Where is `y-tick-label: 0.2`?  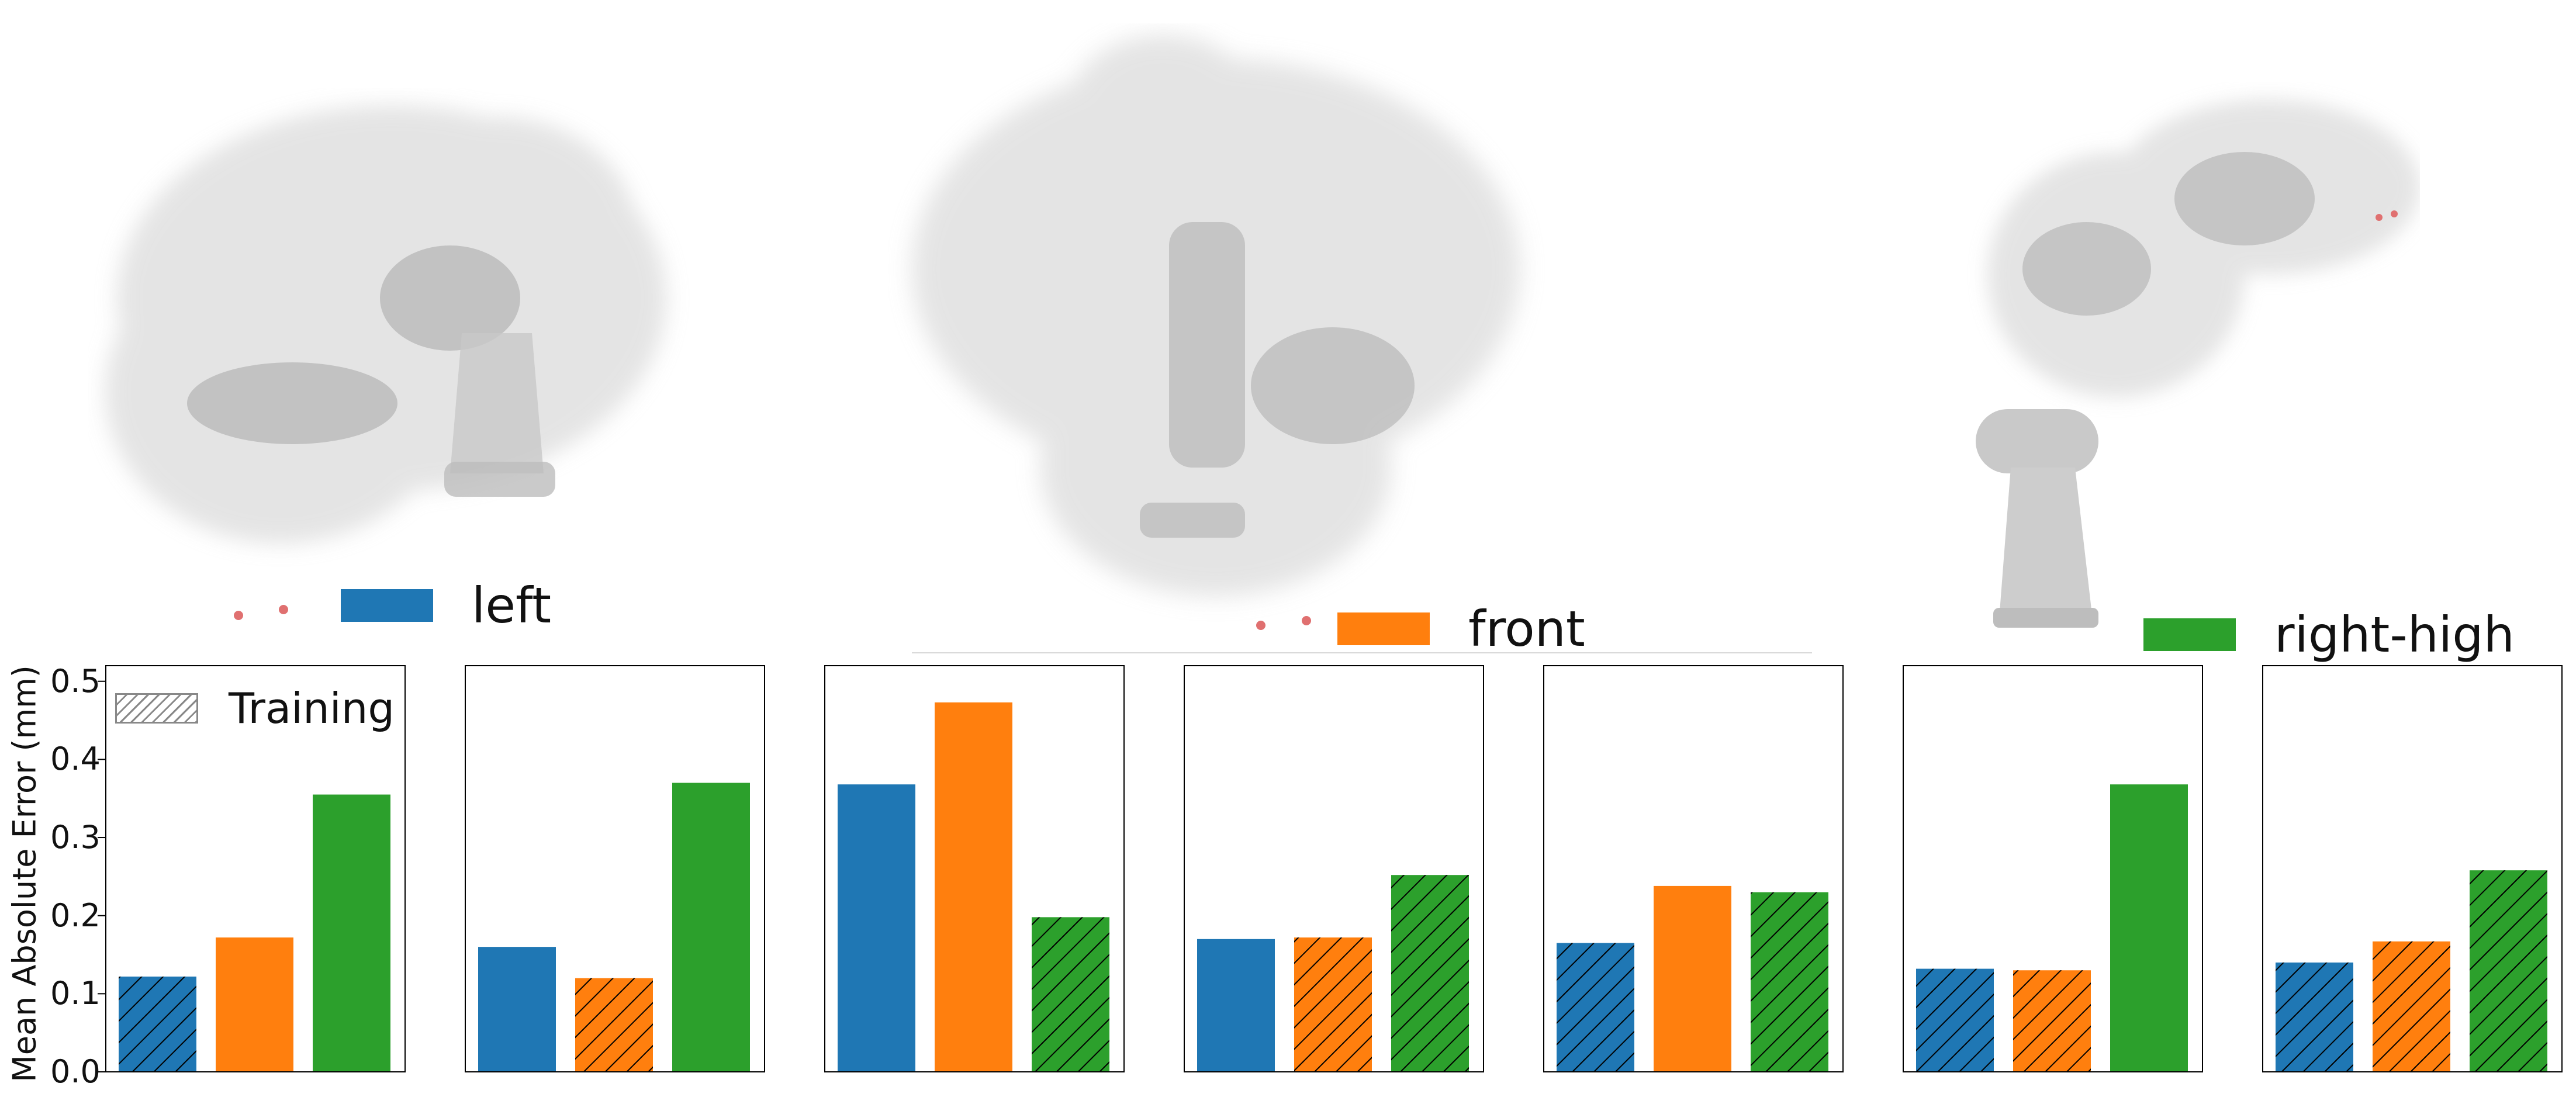
y-tick-label: 0.2 is located at coordinates (75, 915).